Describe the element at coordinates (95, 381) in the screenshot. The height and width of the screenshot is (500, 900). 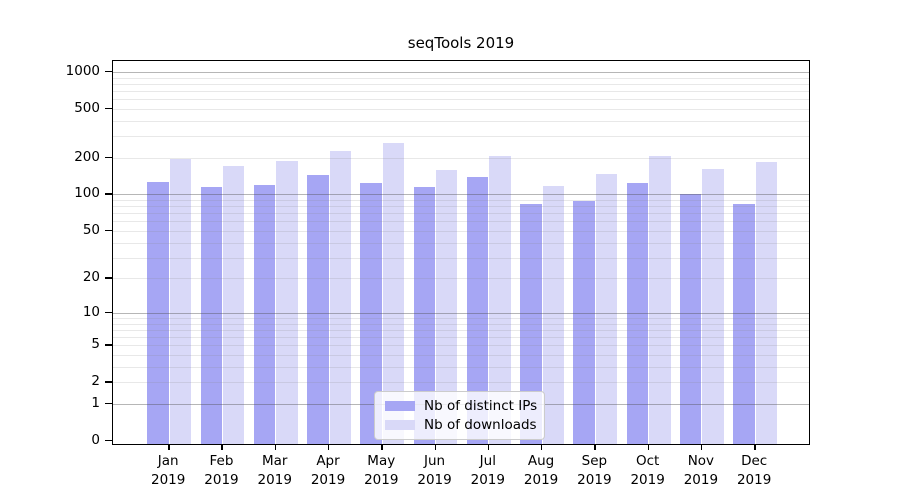
I see `y-tick-label: 2` at that location.